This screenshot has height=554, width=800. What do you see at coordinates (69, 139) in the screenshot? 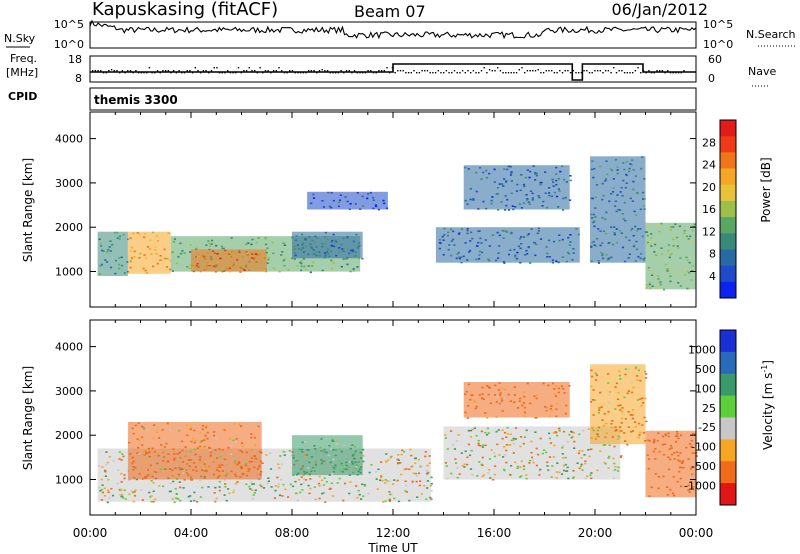
I see `ytick-label: 4000` at bounding box center [69, 139].